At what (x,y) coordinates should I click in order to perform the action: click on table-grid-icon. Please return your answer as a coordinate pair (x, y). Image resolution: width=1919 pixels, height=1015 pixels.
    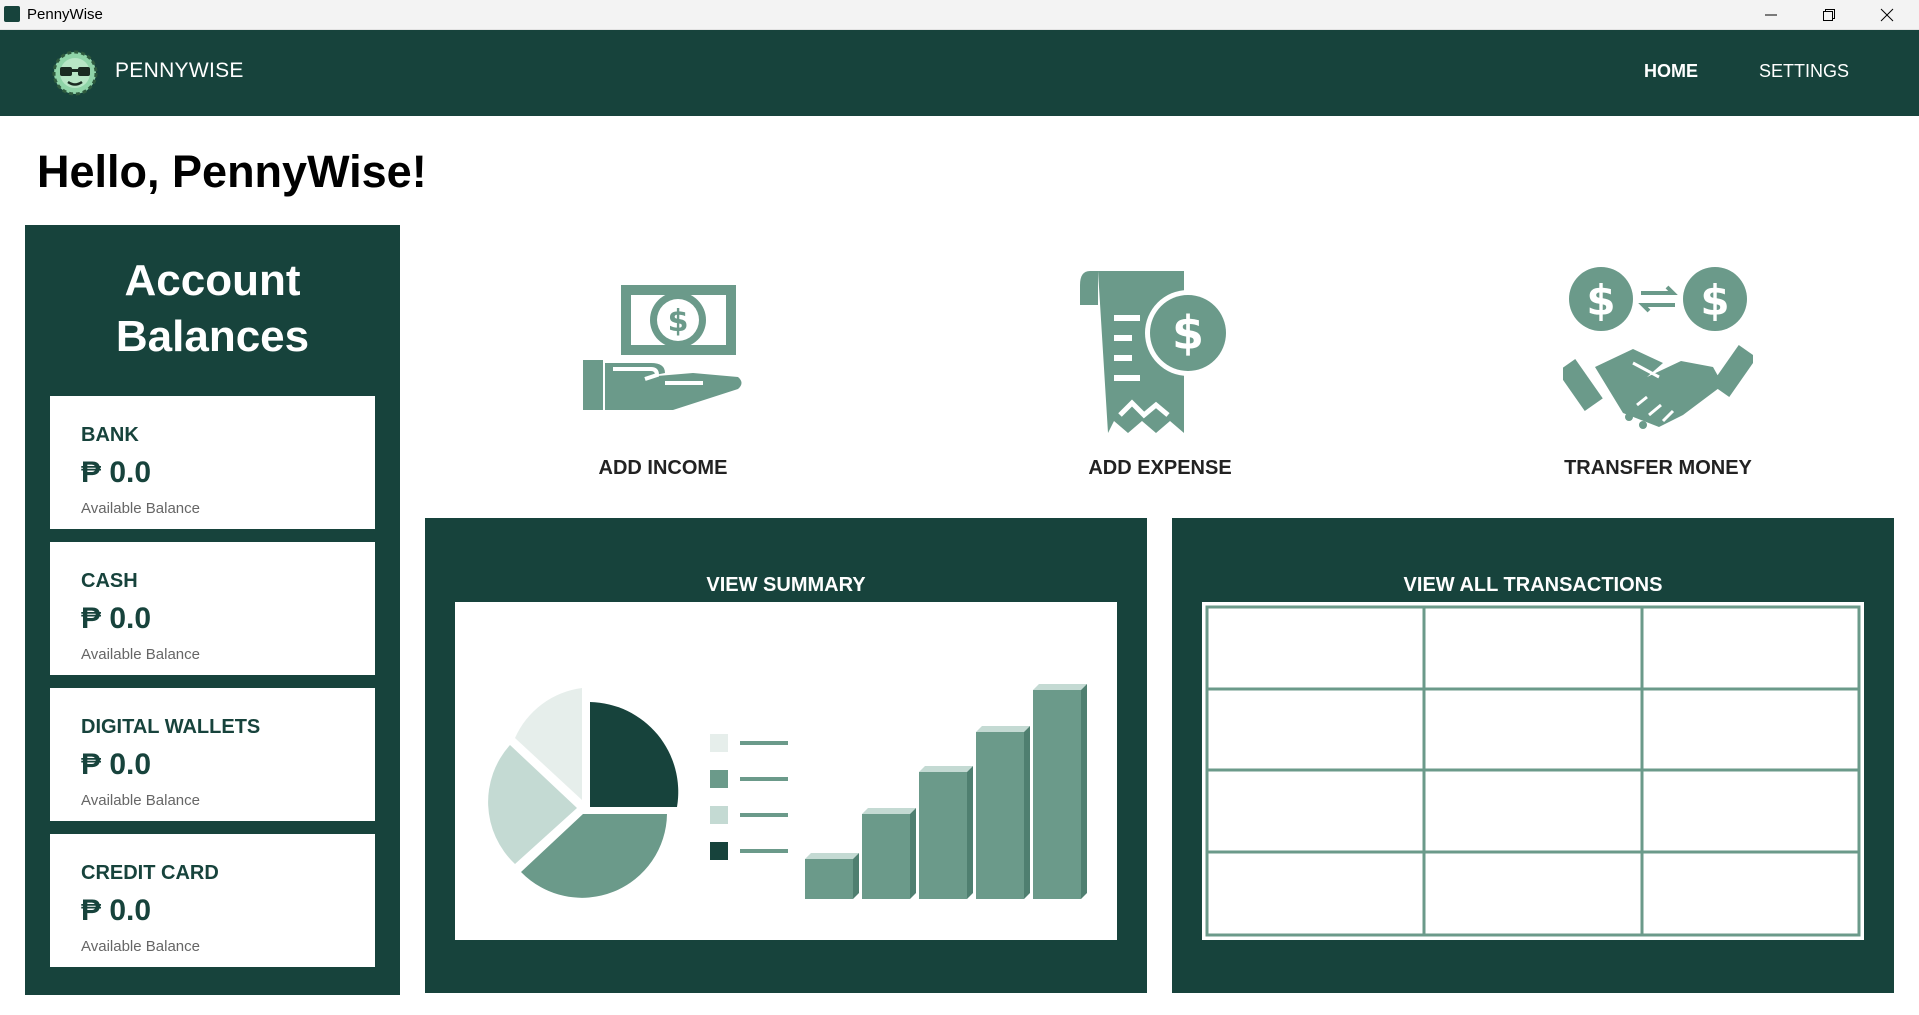
    Looking at the image, I should click on (1533, 771).